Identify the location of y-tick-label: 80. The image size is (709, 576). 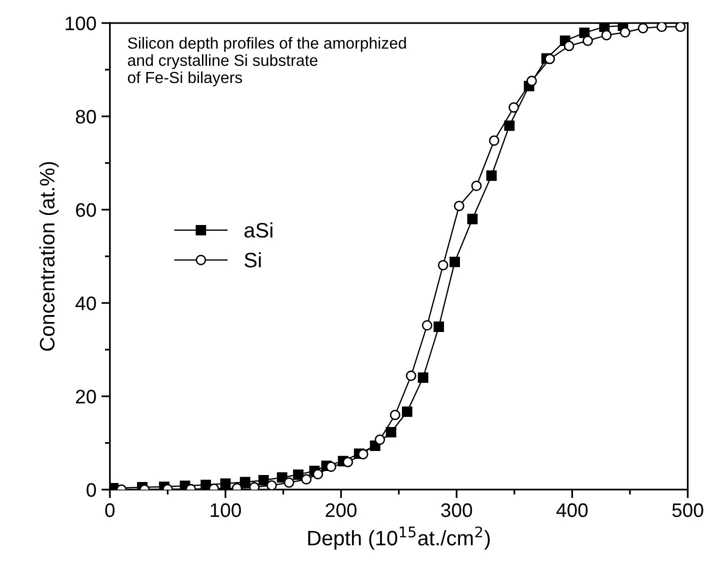
(86, 117).